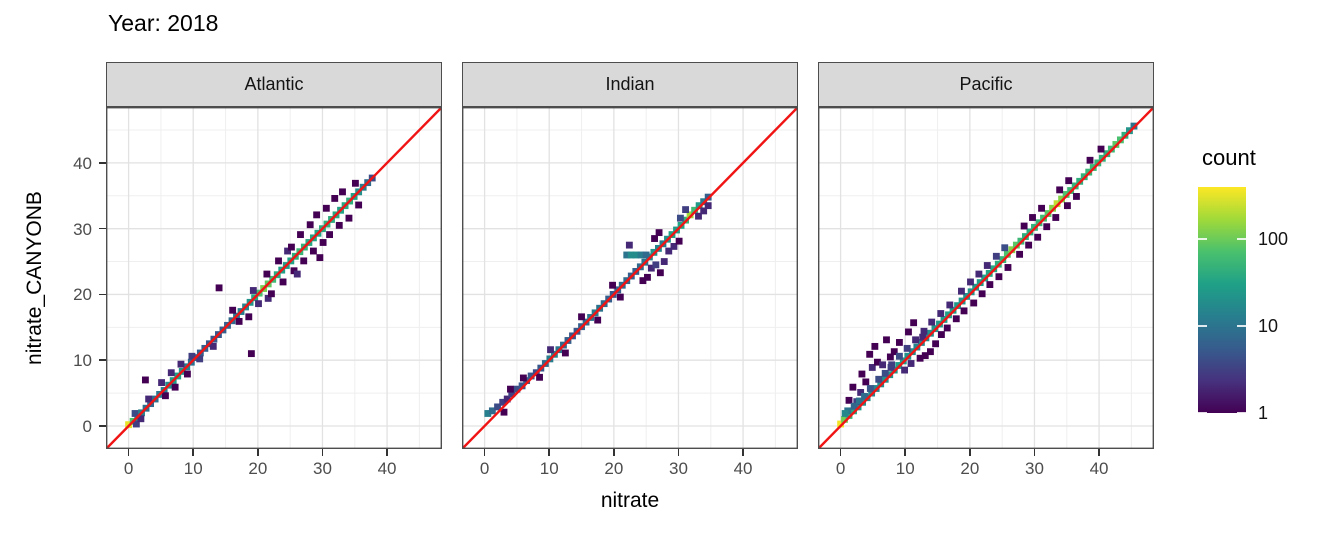  Describe the element at coordinates (87, 426) in the screenshot. I see `y-tick-label: 0` at that location.